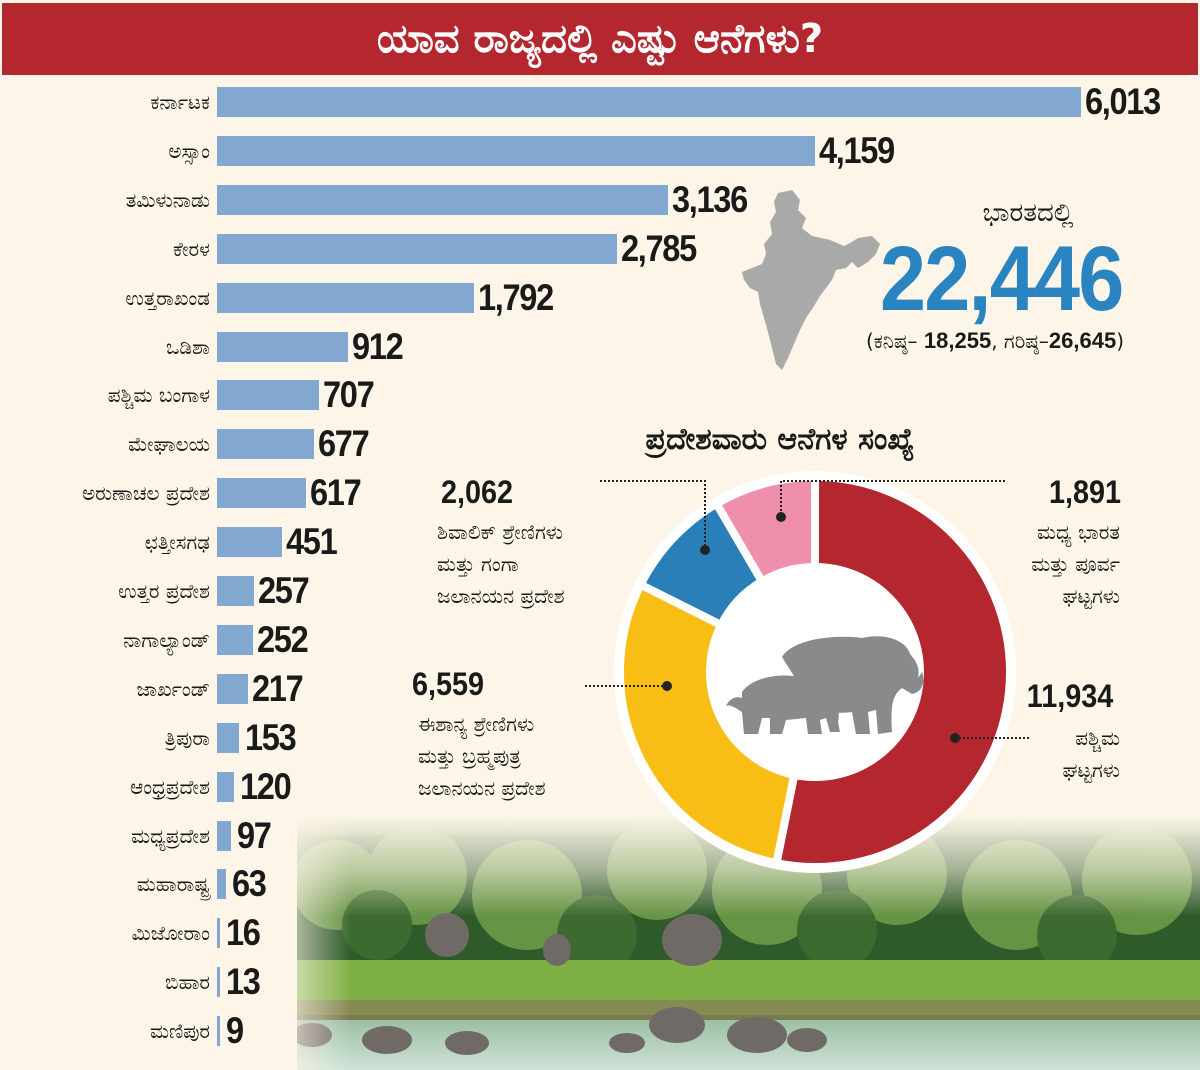 The image size is (1200, 1070). I want to click on india-total-count: 22,446, so click(1002, 279).